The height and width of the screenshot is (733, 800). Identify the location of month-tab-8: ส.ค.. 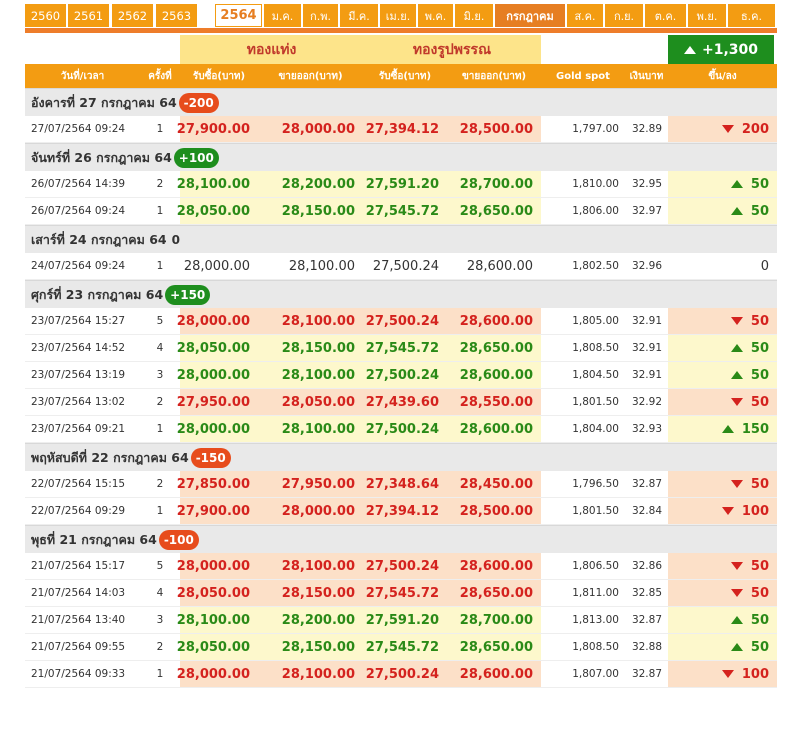
(585, 15).